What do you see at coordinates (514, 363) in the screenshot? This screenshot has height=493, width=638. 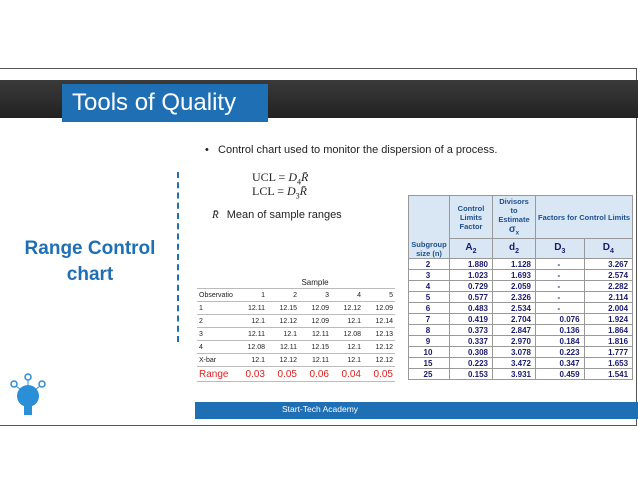 I see `cell: 3.472` at bounding box center [514, 363].